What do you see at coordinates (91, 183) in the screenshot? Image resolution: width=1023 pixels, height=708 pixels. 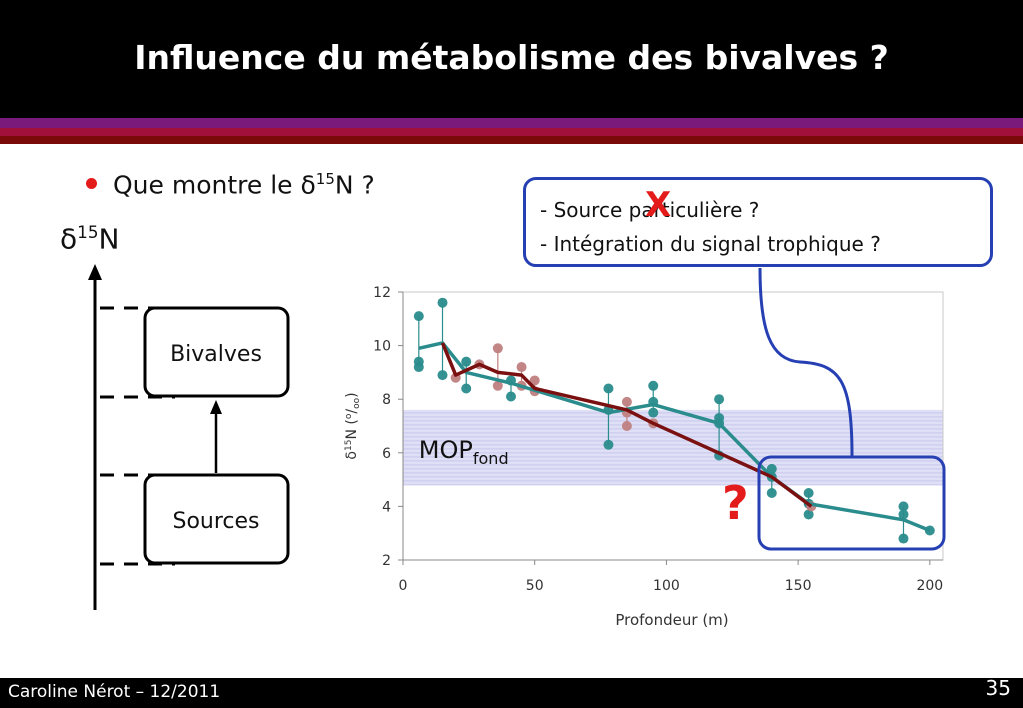 I see `bullet-dot-icon` at bounding box center [91, 183].